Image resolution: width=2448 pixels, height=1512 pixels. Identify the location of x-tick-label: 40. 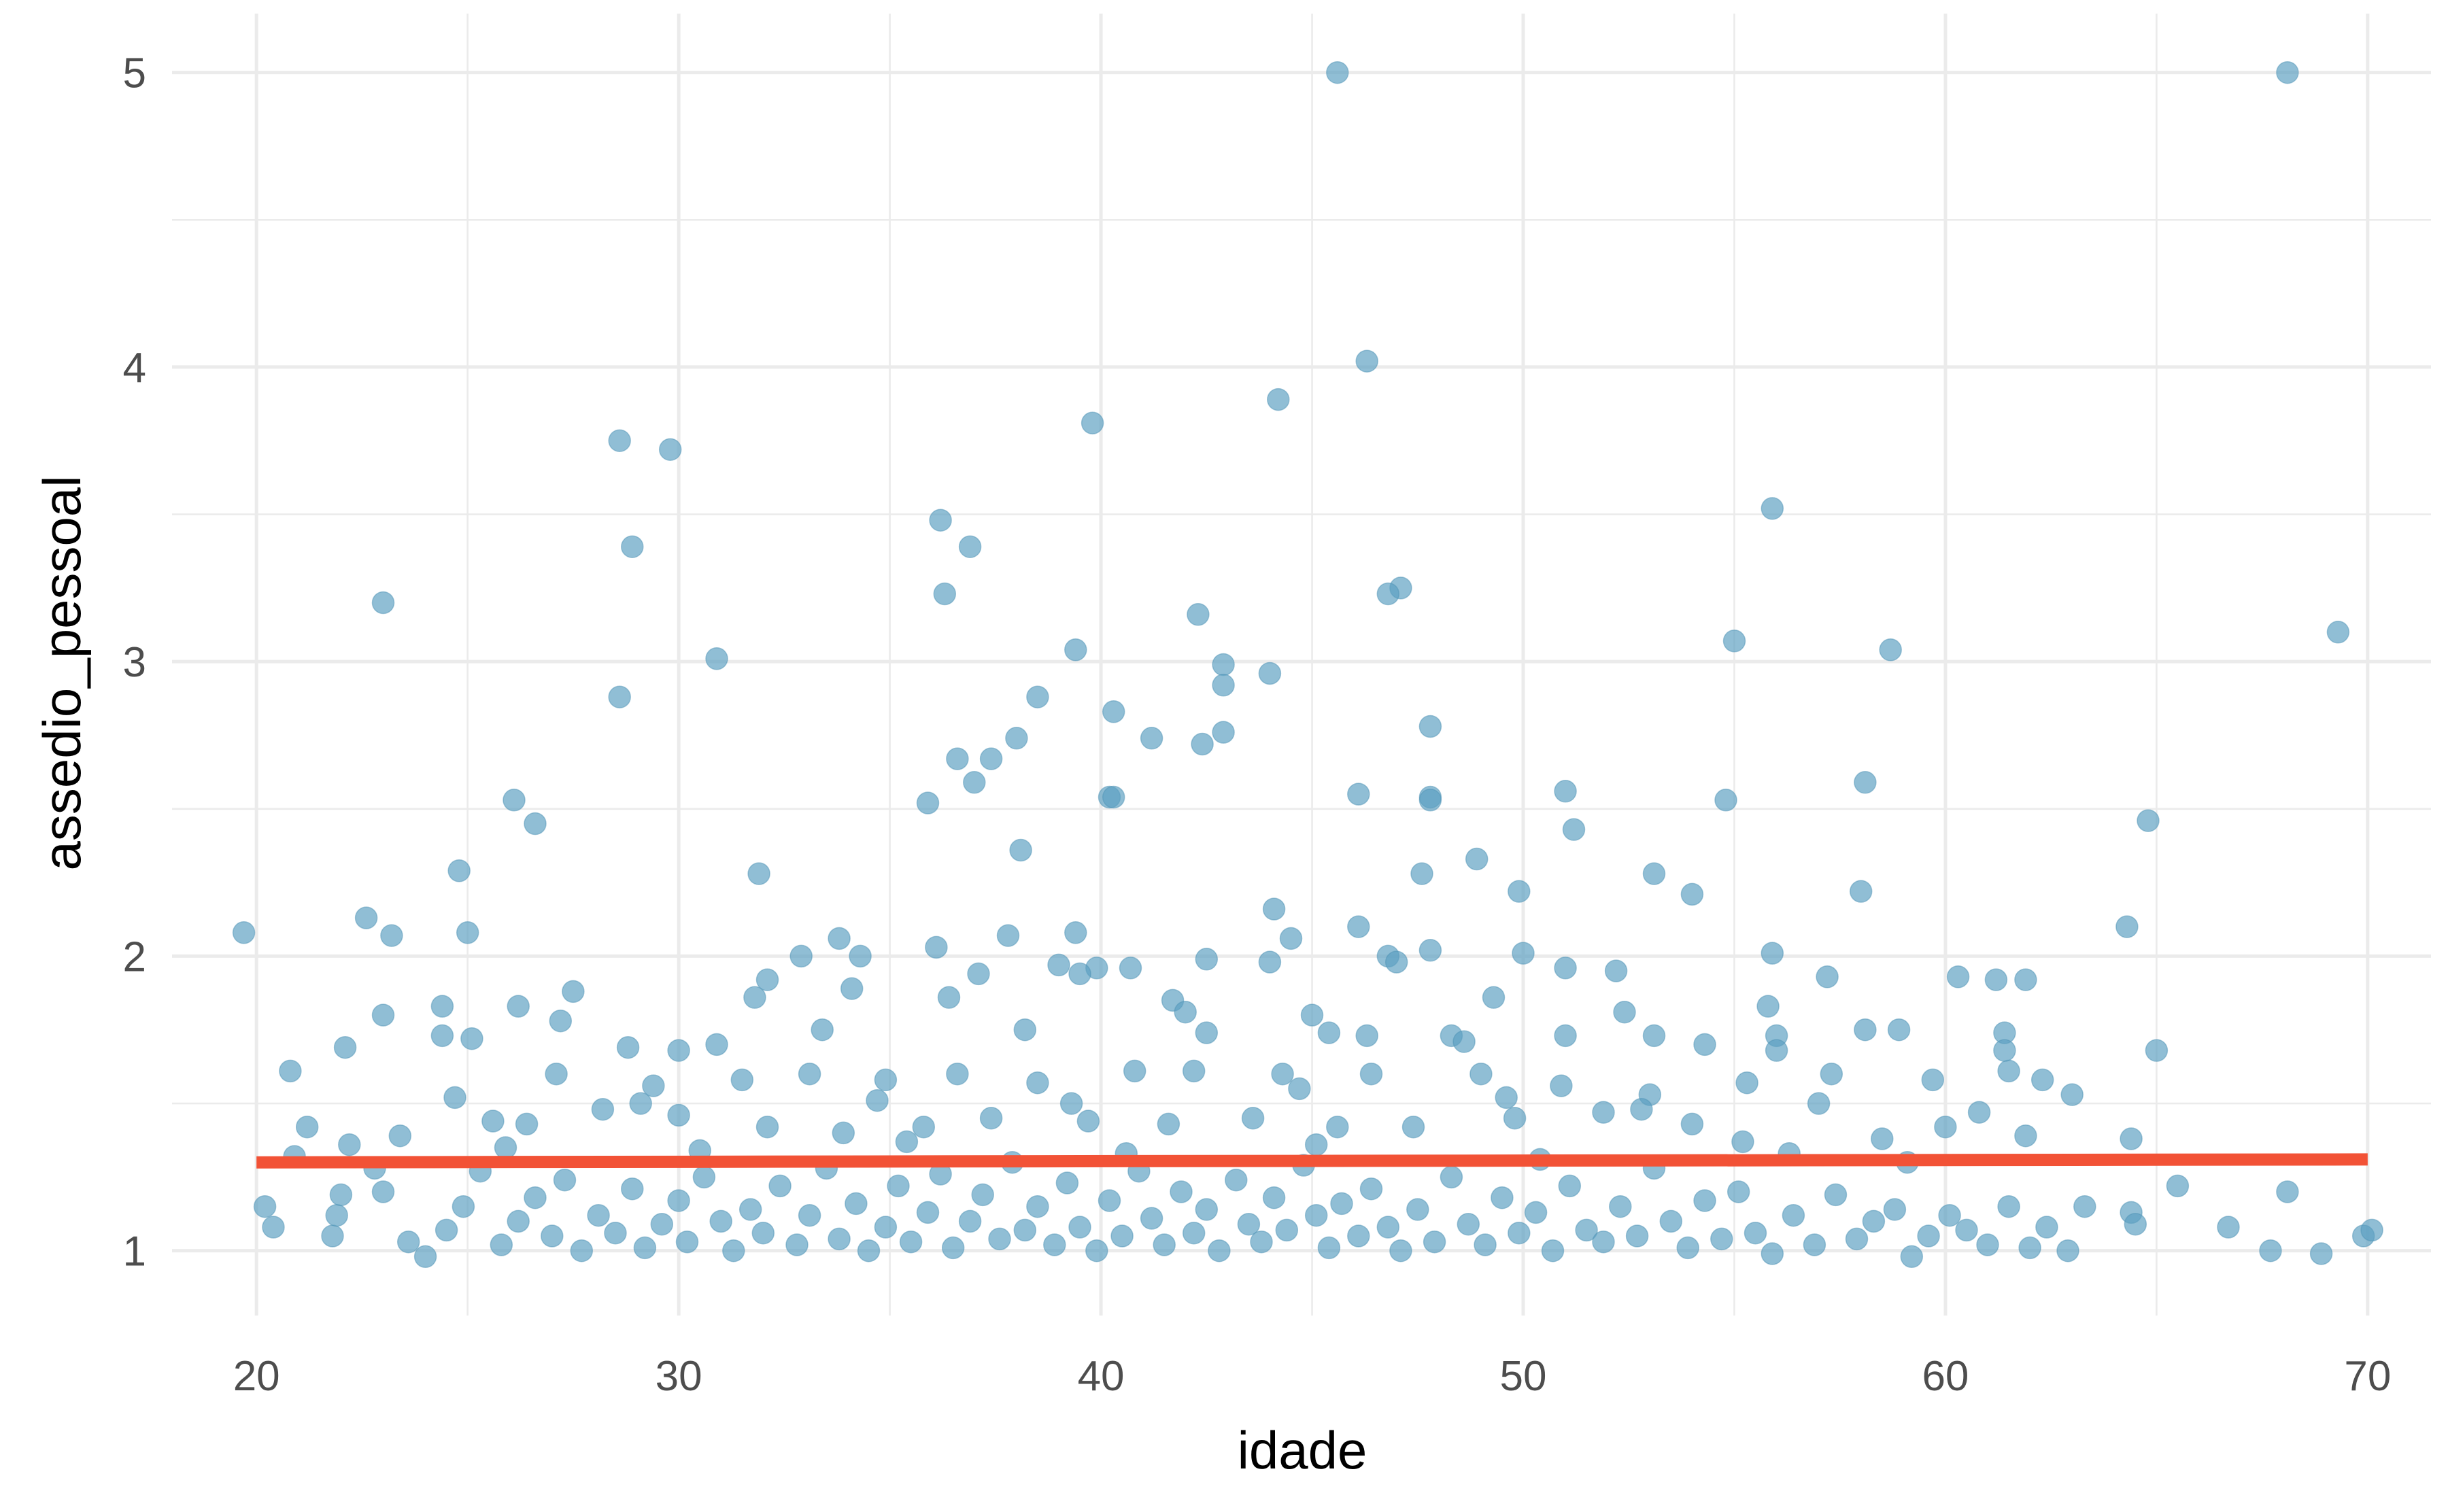
(1102, 1376).